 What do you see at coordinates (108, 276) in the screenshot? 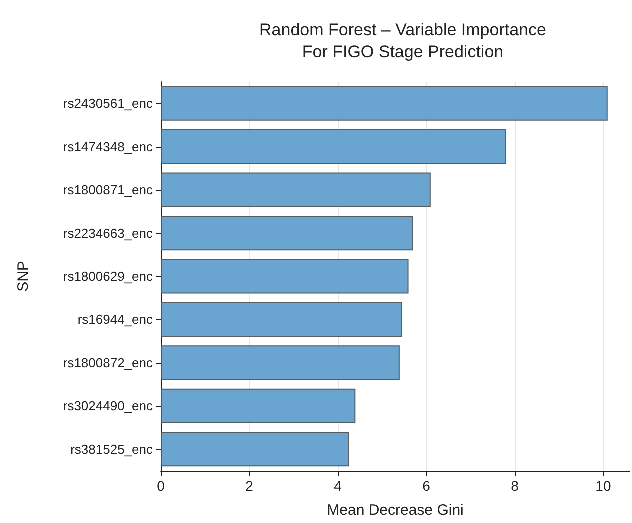
I see `y-tick-label: rs1800629_enc` at bounding box center [108, 276].